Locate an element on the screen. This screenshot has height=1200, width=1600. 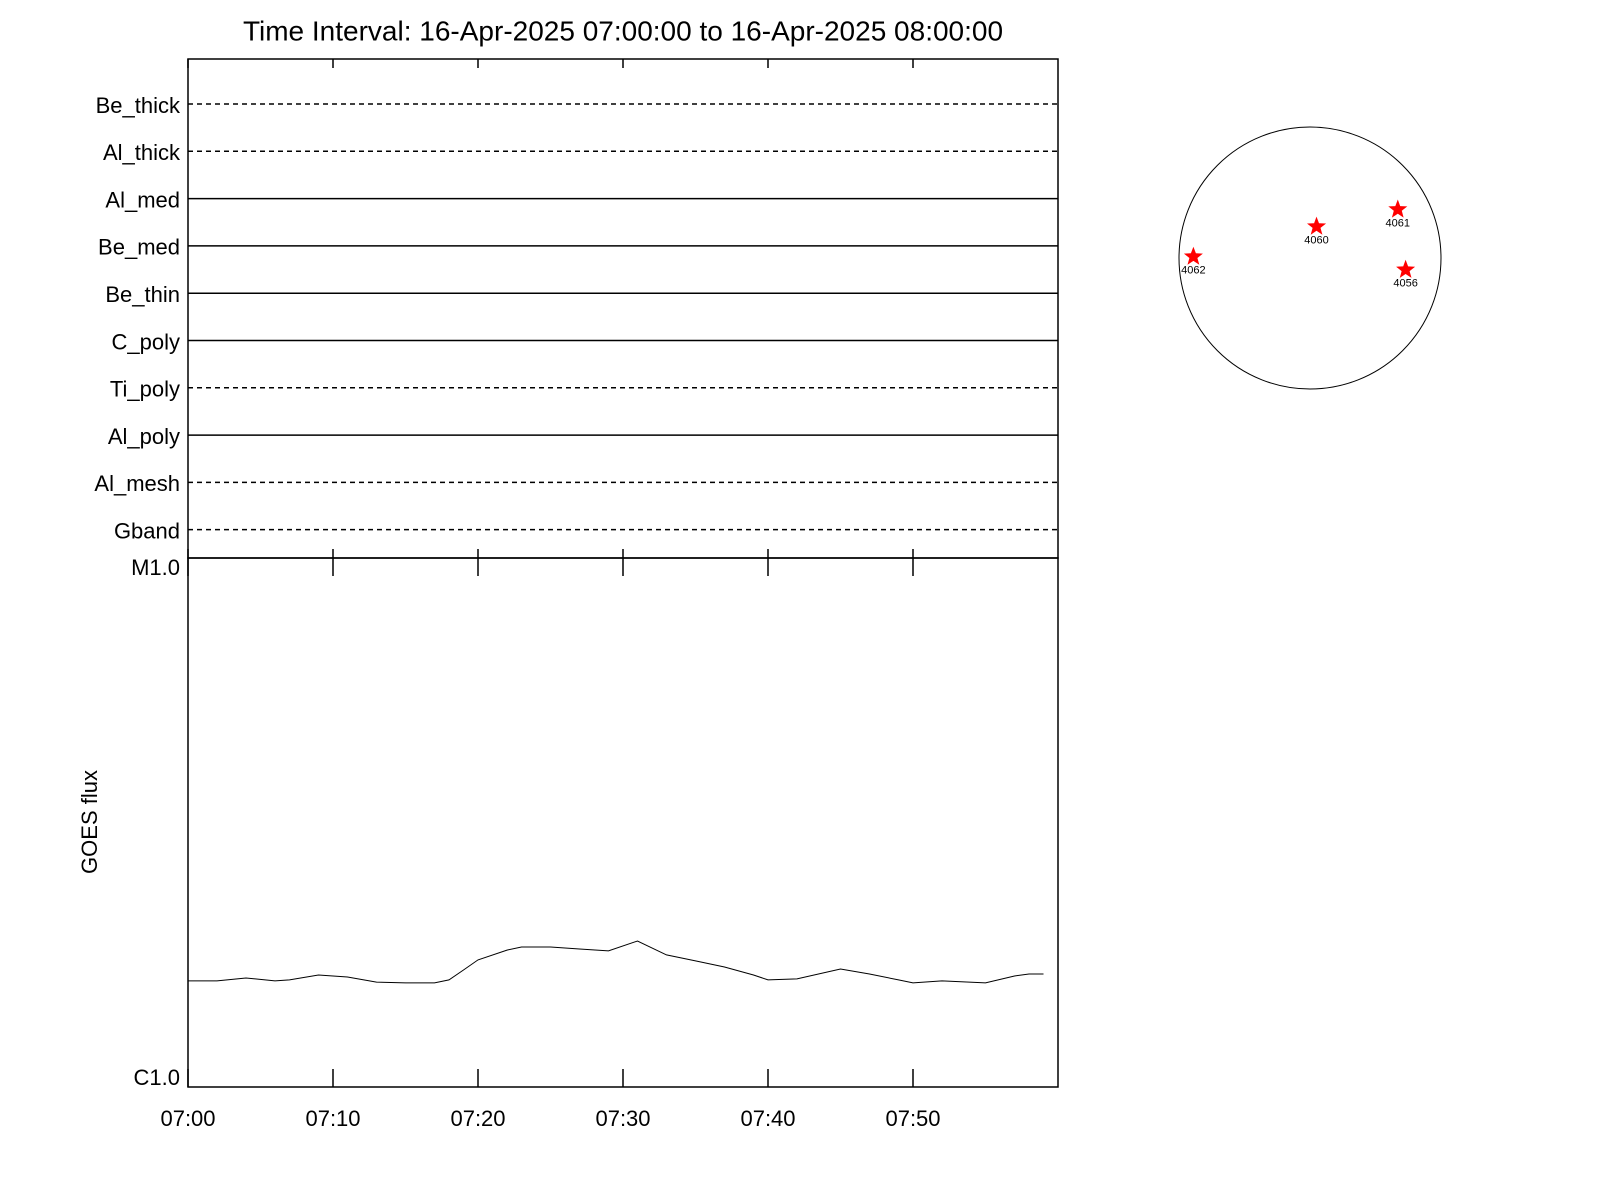
solar-disk is located at coordinates (1310, 258).